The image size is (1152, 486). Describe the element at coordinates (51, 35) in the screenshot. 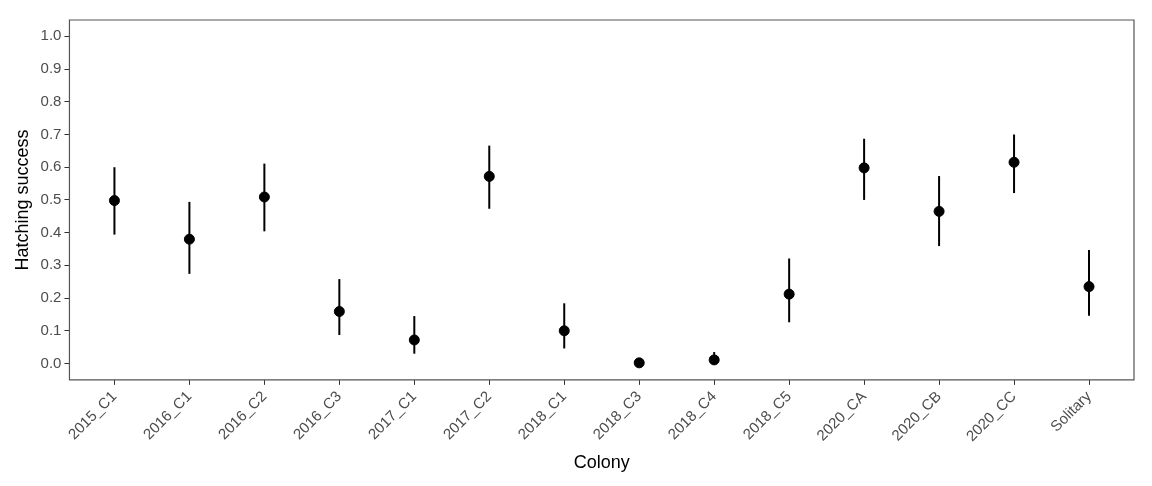

I see `y-tick-label: 1.0` at that location.